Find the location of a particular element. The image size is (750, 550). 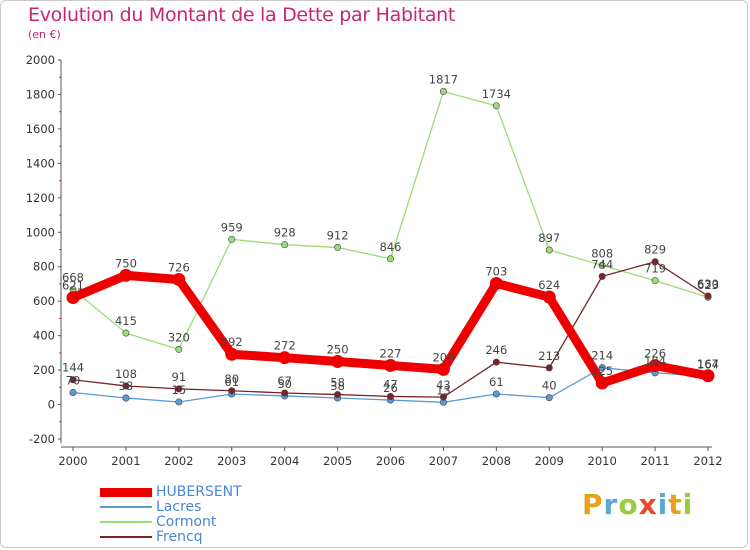

data-label: 846 is located at coordinates (391, 247).